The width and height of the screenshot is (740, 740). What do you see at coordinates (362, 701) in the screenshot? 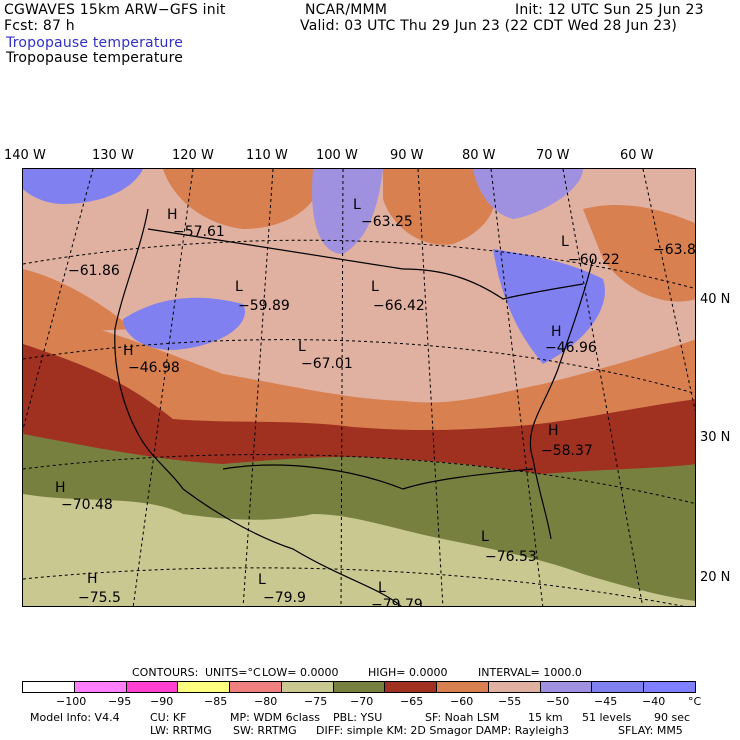
I see `legend-tick: −70` at bounding box center [362, 701].